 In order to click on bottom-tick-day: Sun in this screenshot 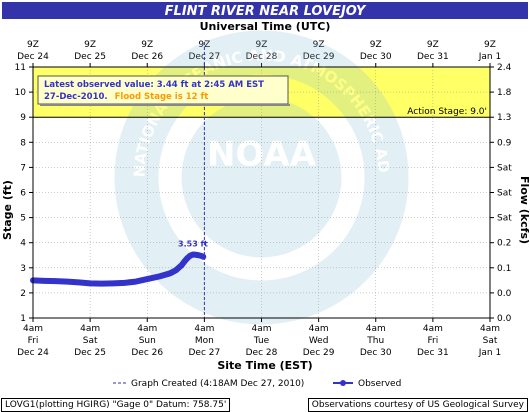, I will do `click(147, 341)`.